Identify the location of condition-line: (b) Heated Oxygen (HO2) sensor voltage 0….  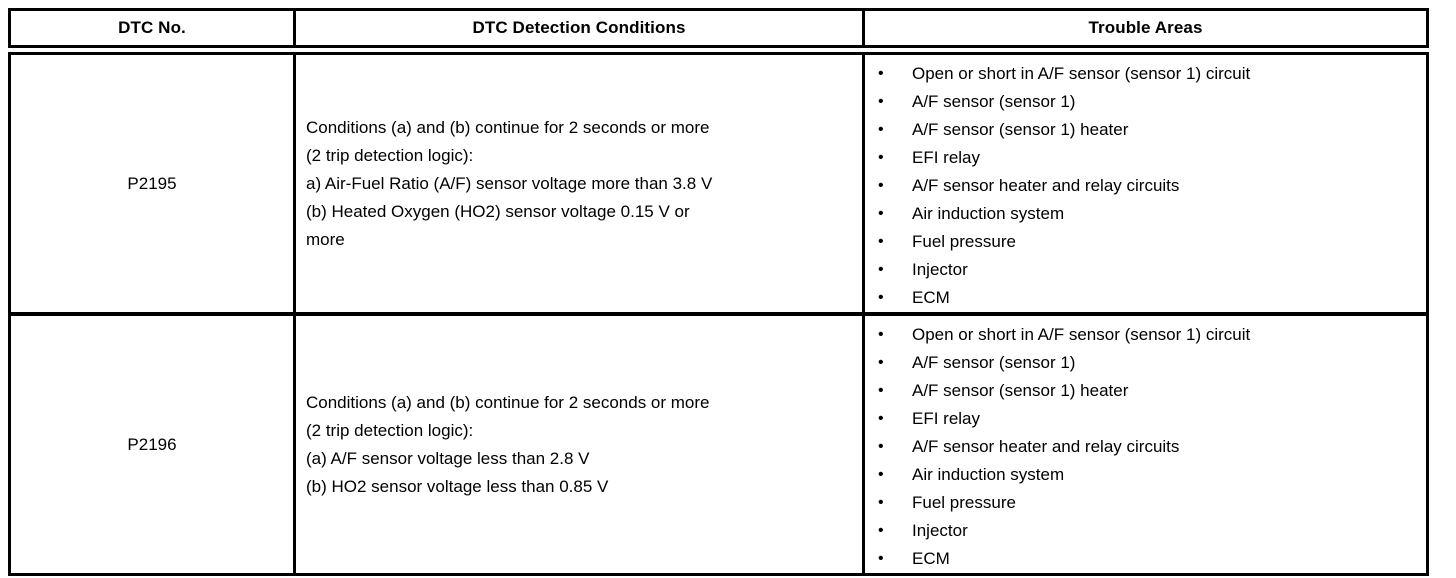
(498, 211).